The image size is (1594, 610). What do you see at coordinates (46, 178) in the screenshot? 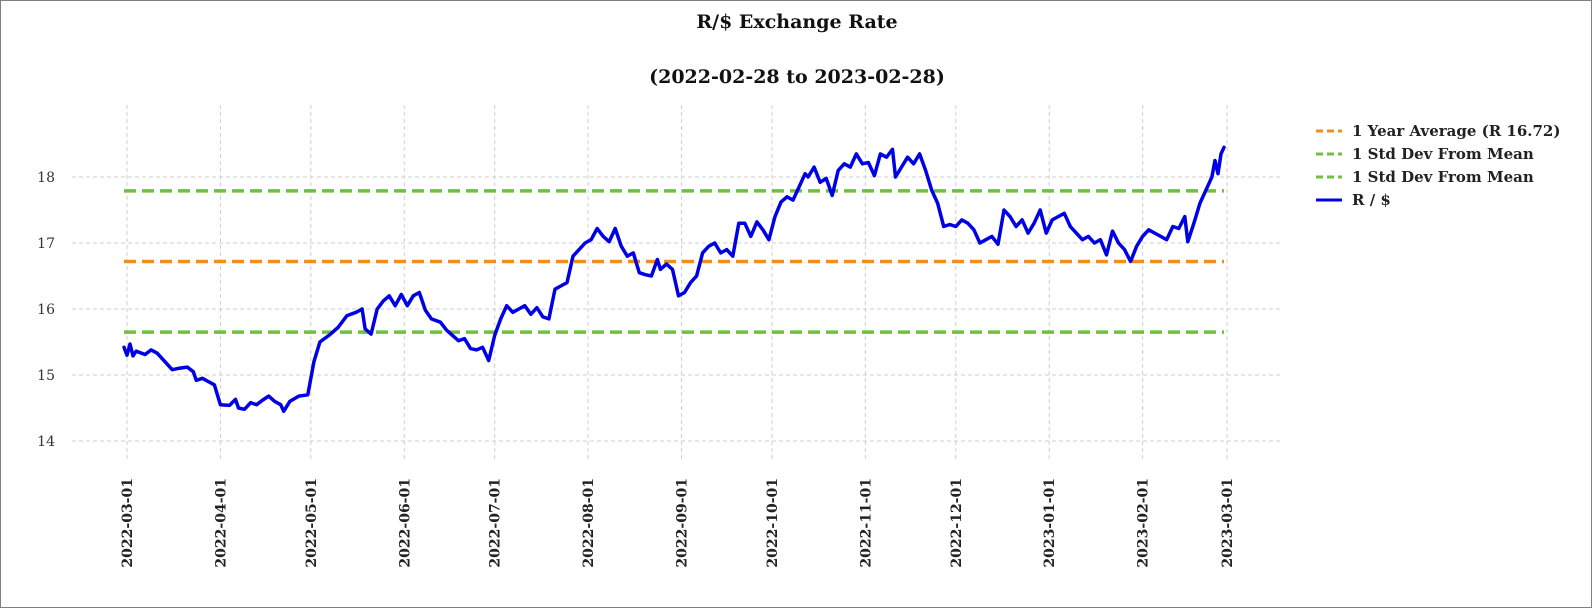
I see `y-tick-label: 18` at bounding box center [46, 178].